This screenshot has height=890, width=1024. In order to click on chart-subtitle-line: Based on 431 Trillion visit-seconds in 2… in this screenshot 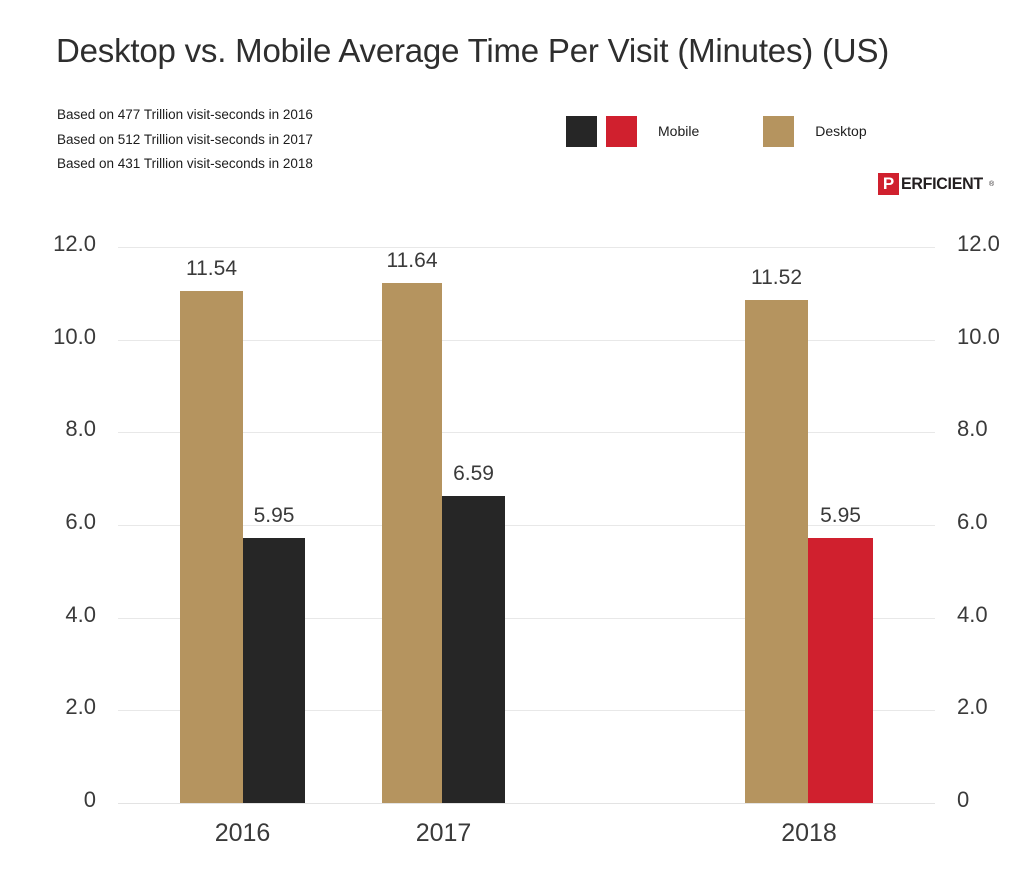, I will do `click(185, 163)`.